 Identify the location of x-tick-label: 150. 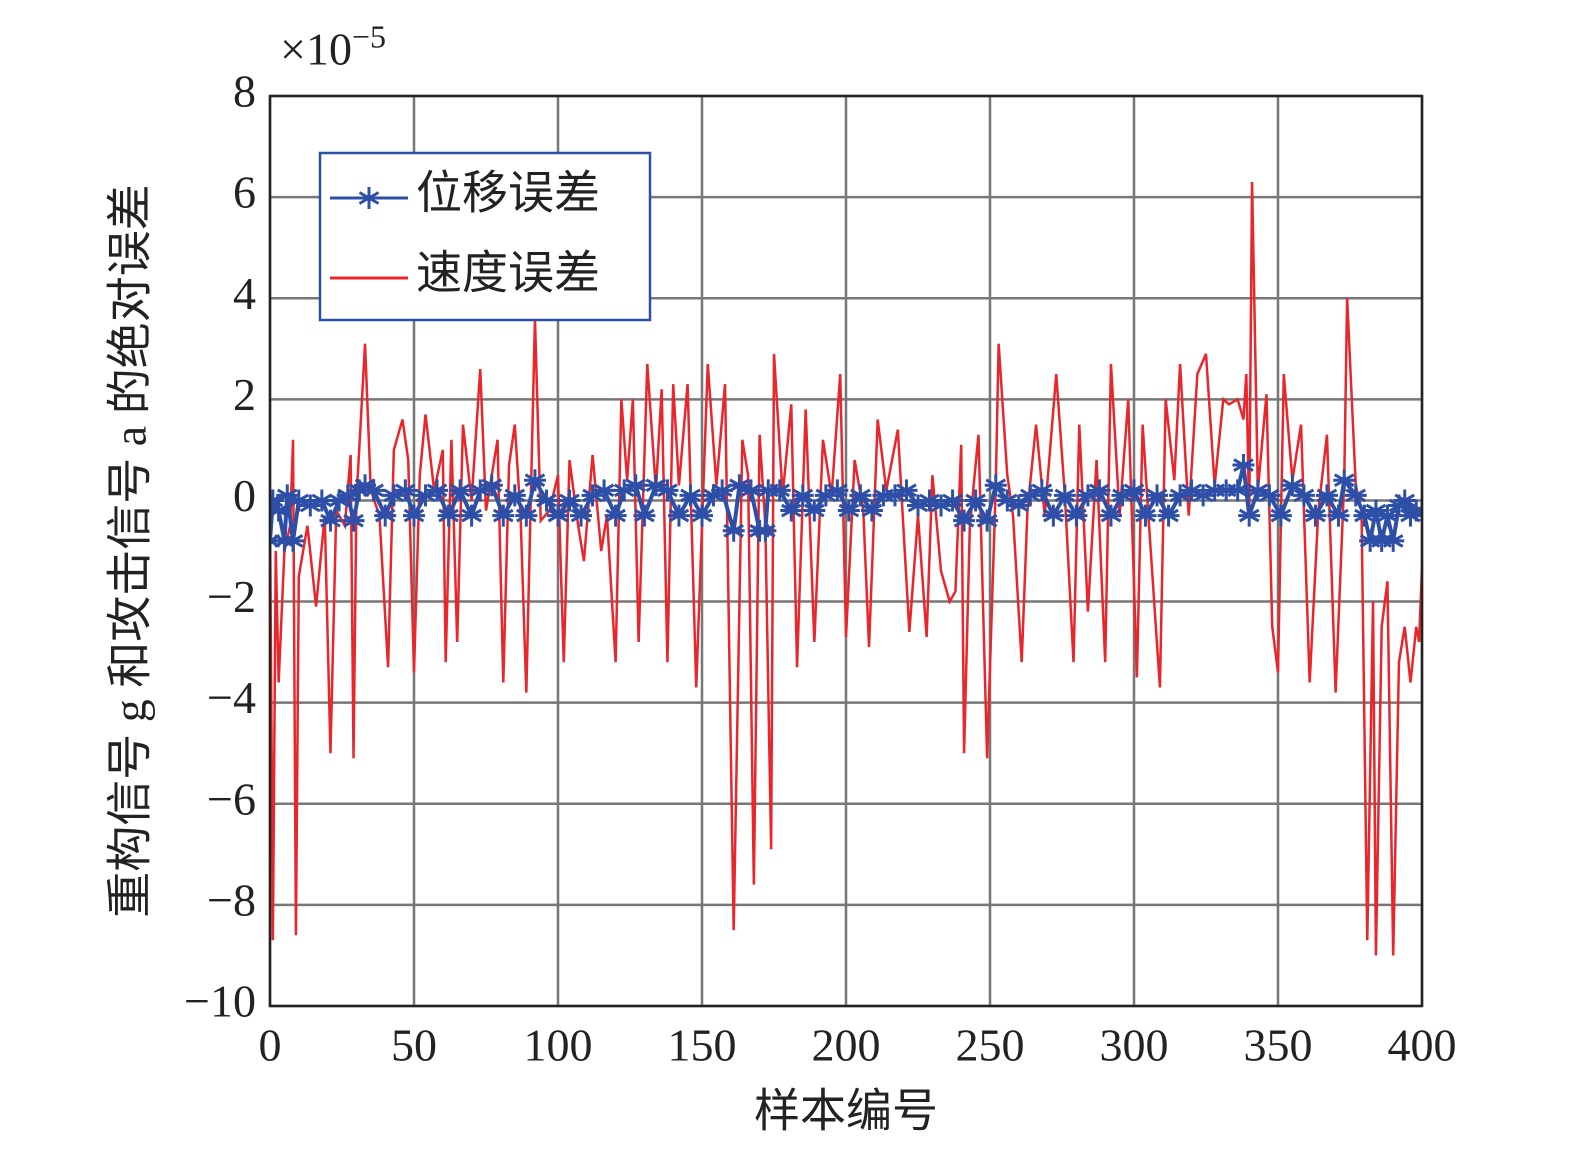
(702, 1045).